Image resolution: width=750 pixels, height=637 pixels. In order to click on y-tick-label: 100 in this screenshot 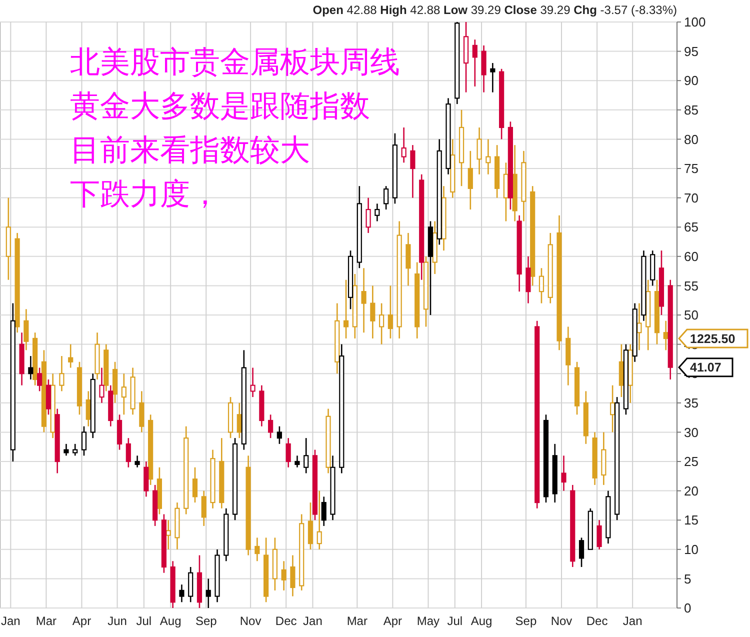, I will do `click(695, 22)`.